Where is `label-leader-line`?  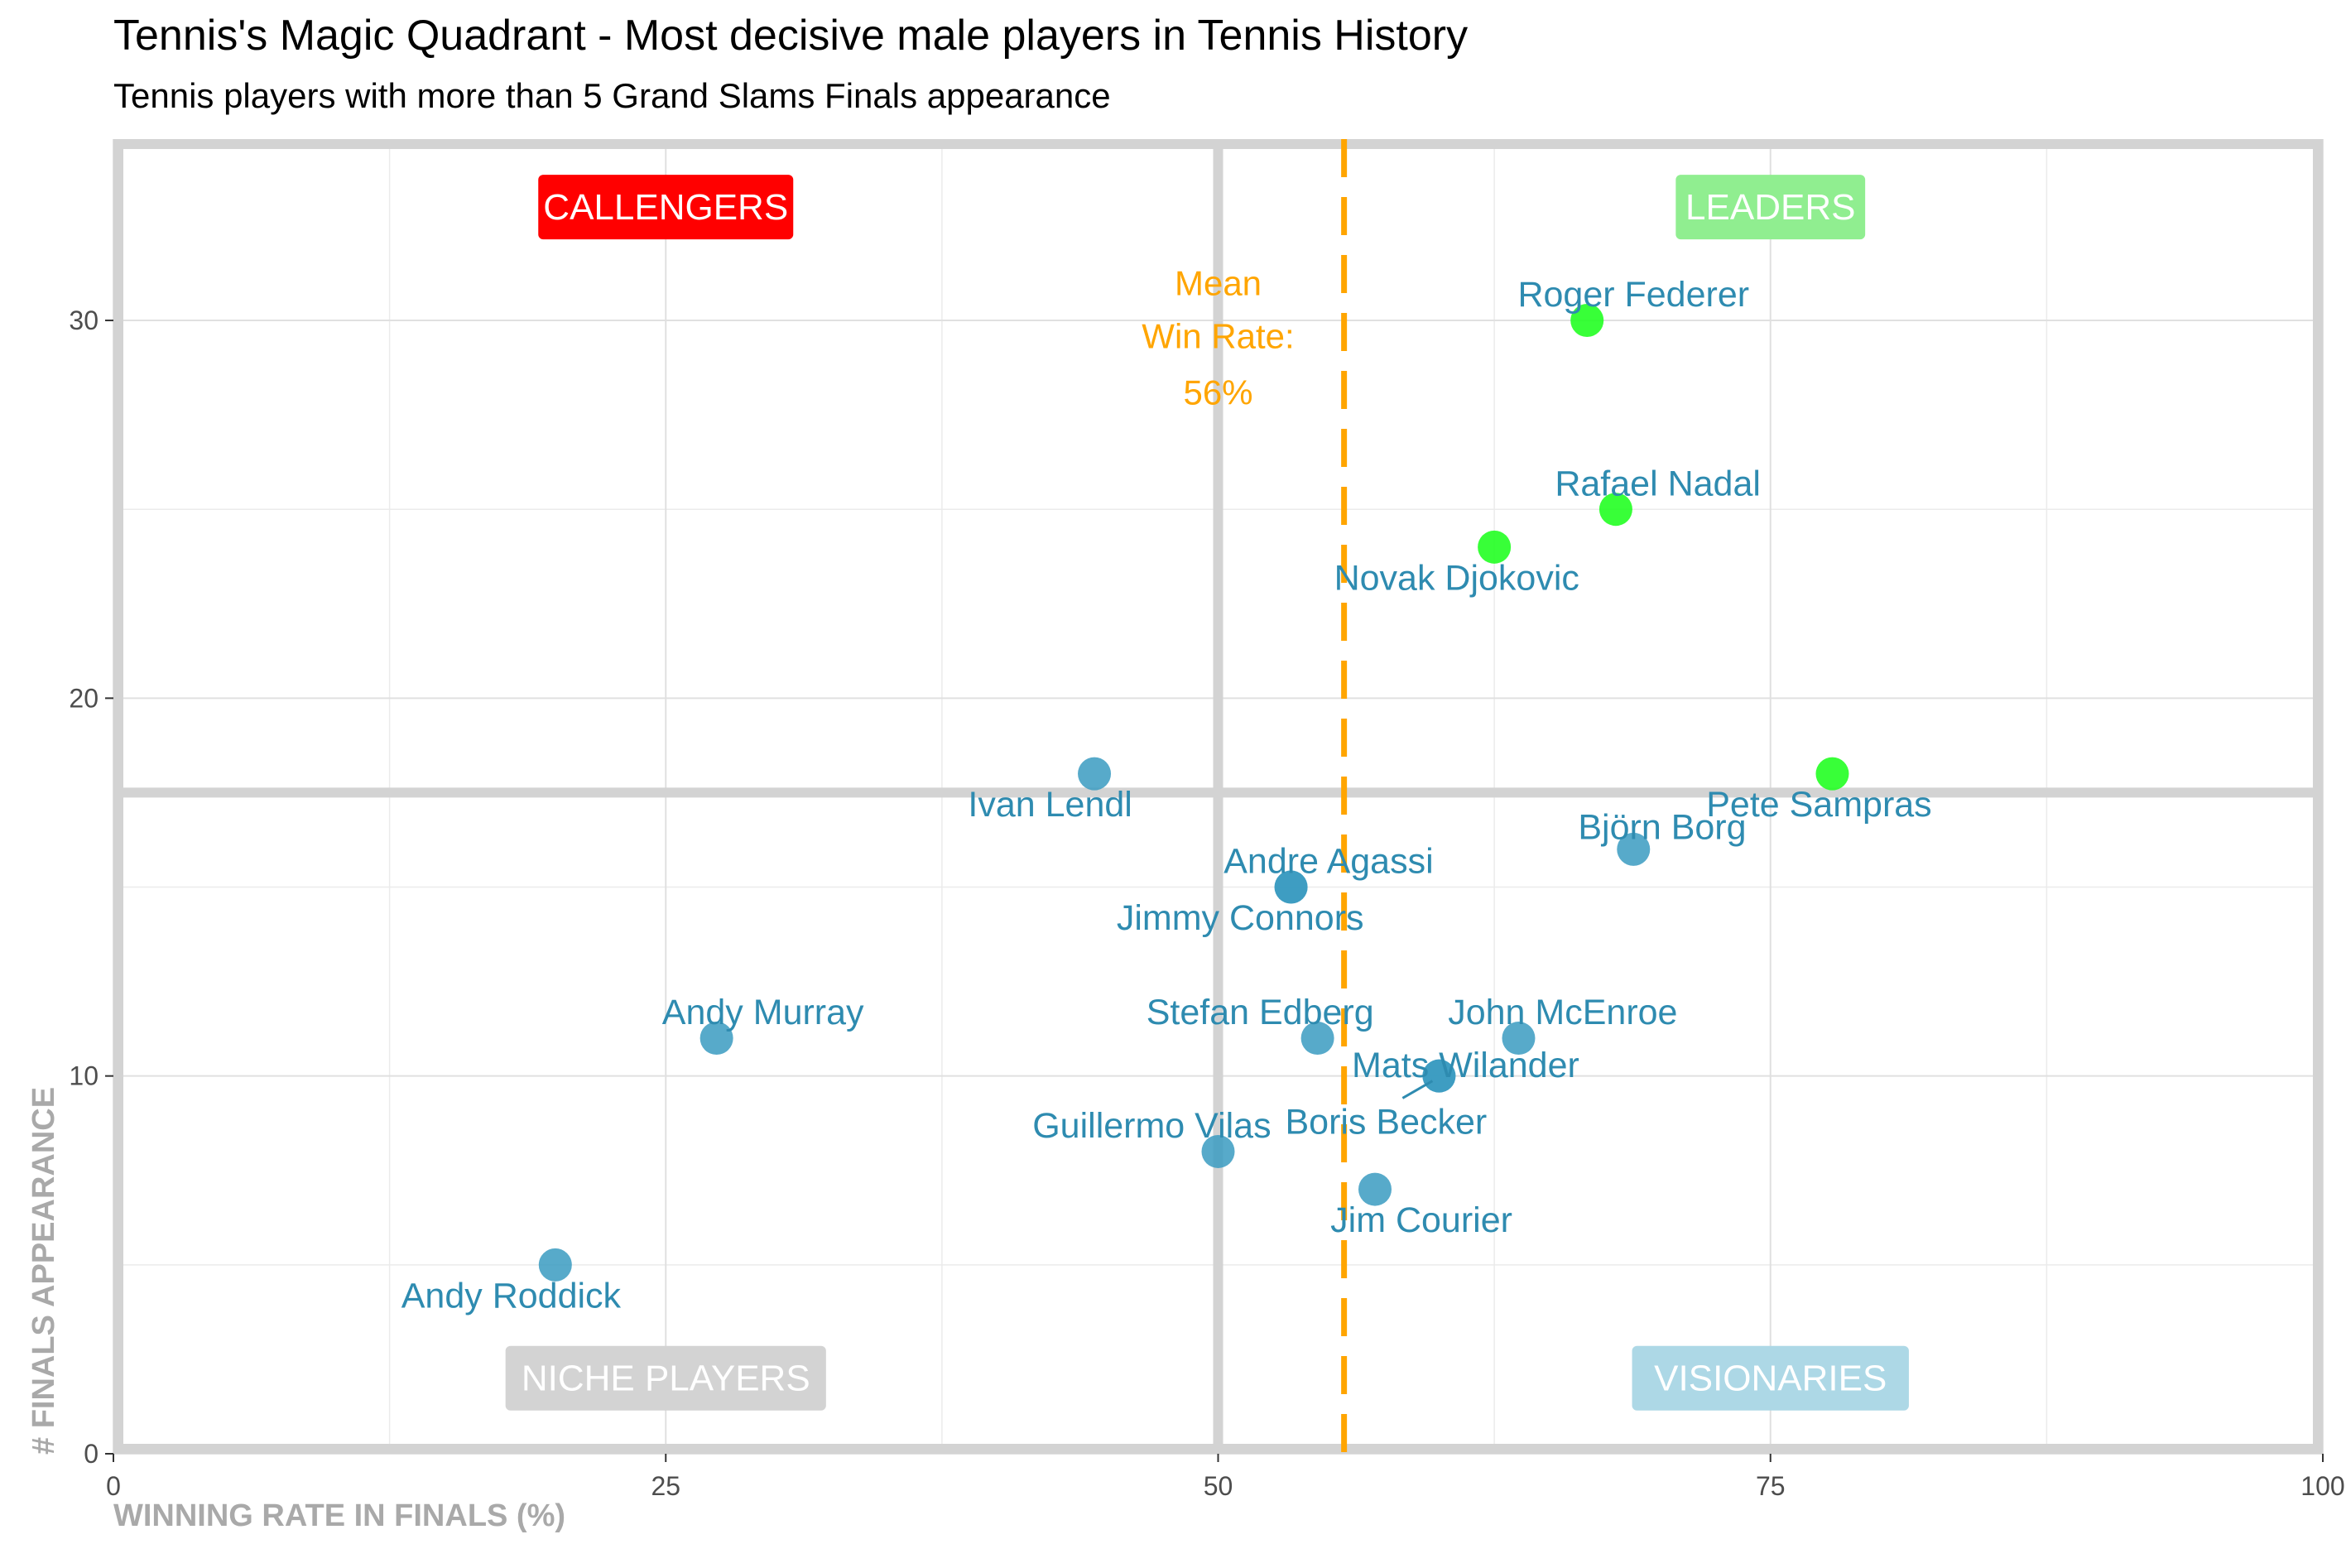
label-leader-line is located at coordinates (1417, 1089).